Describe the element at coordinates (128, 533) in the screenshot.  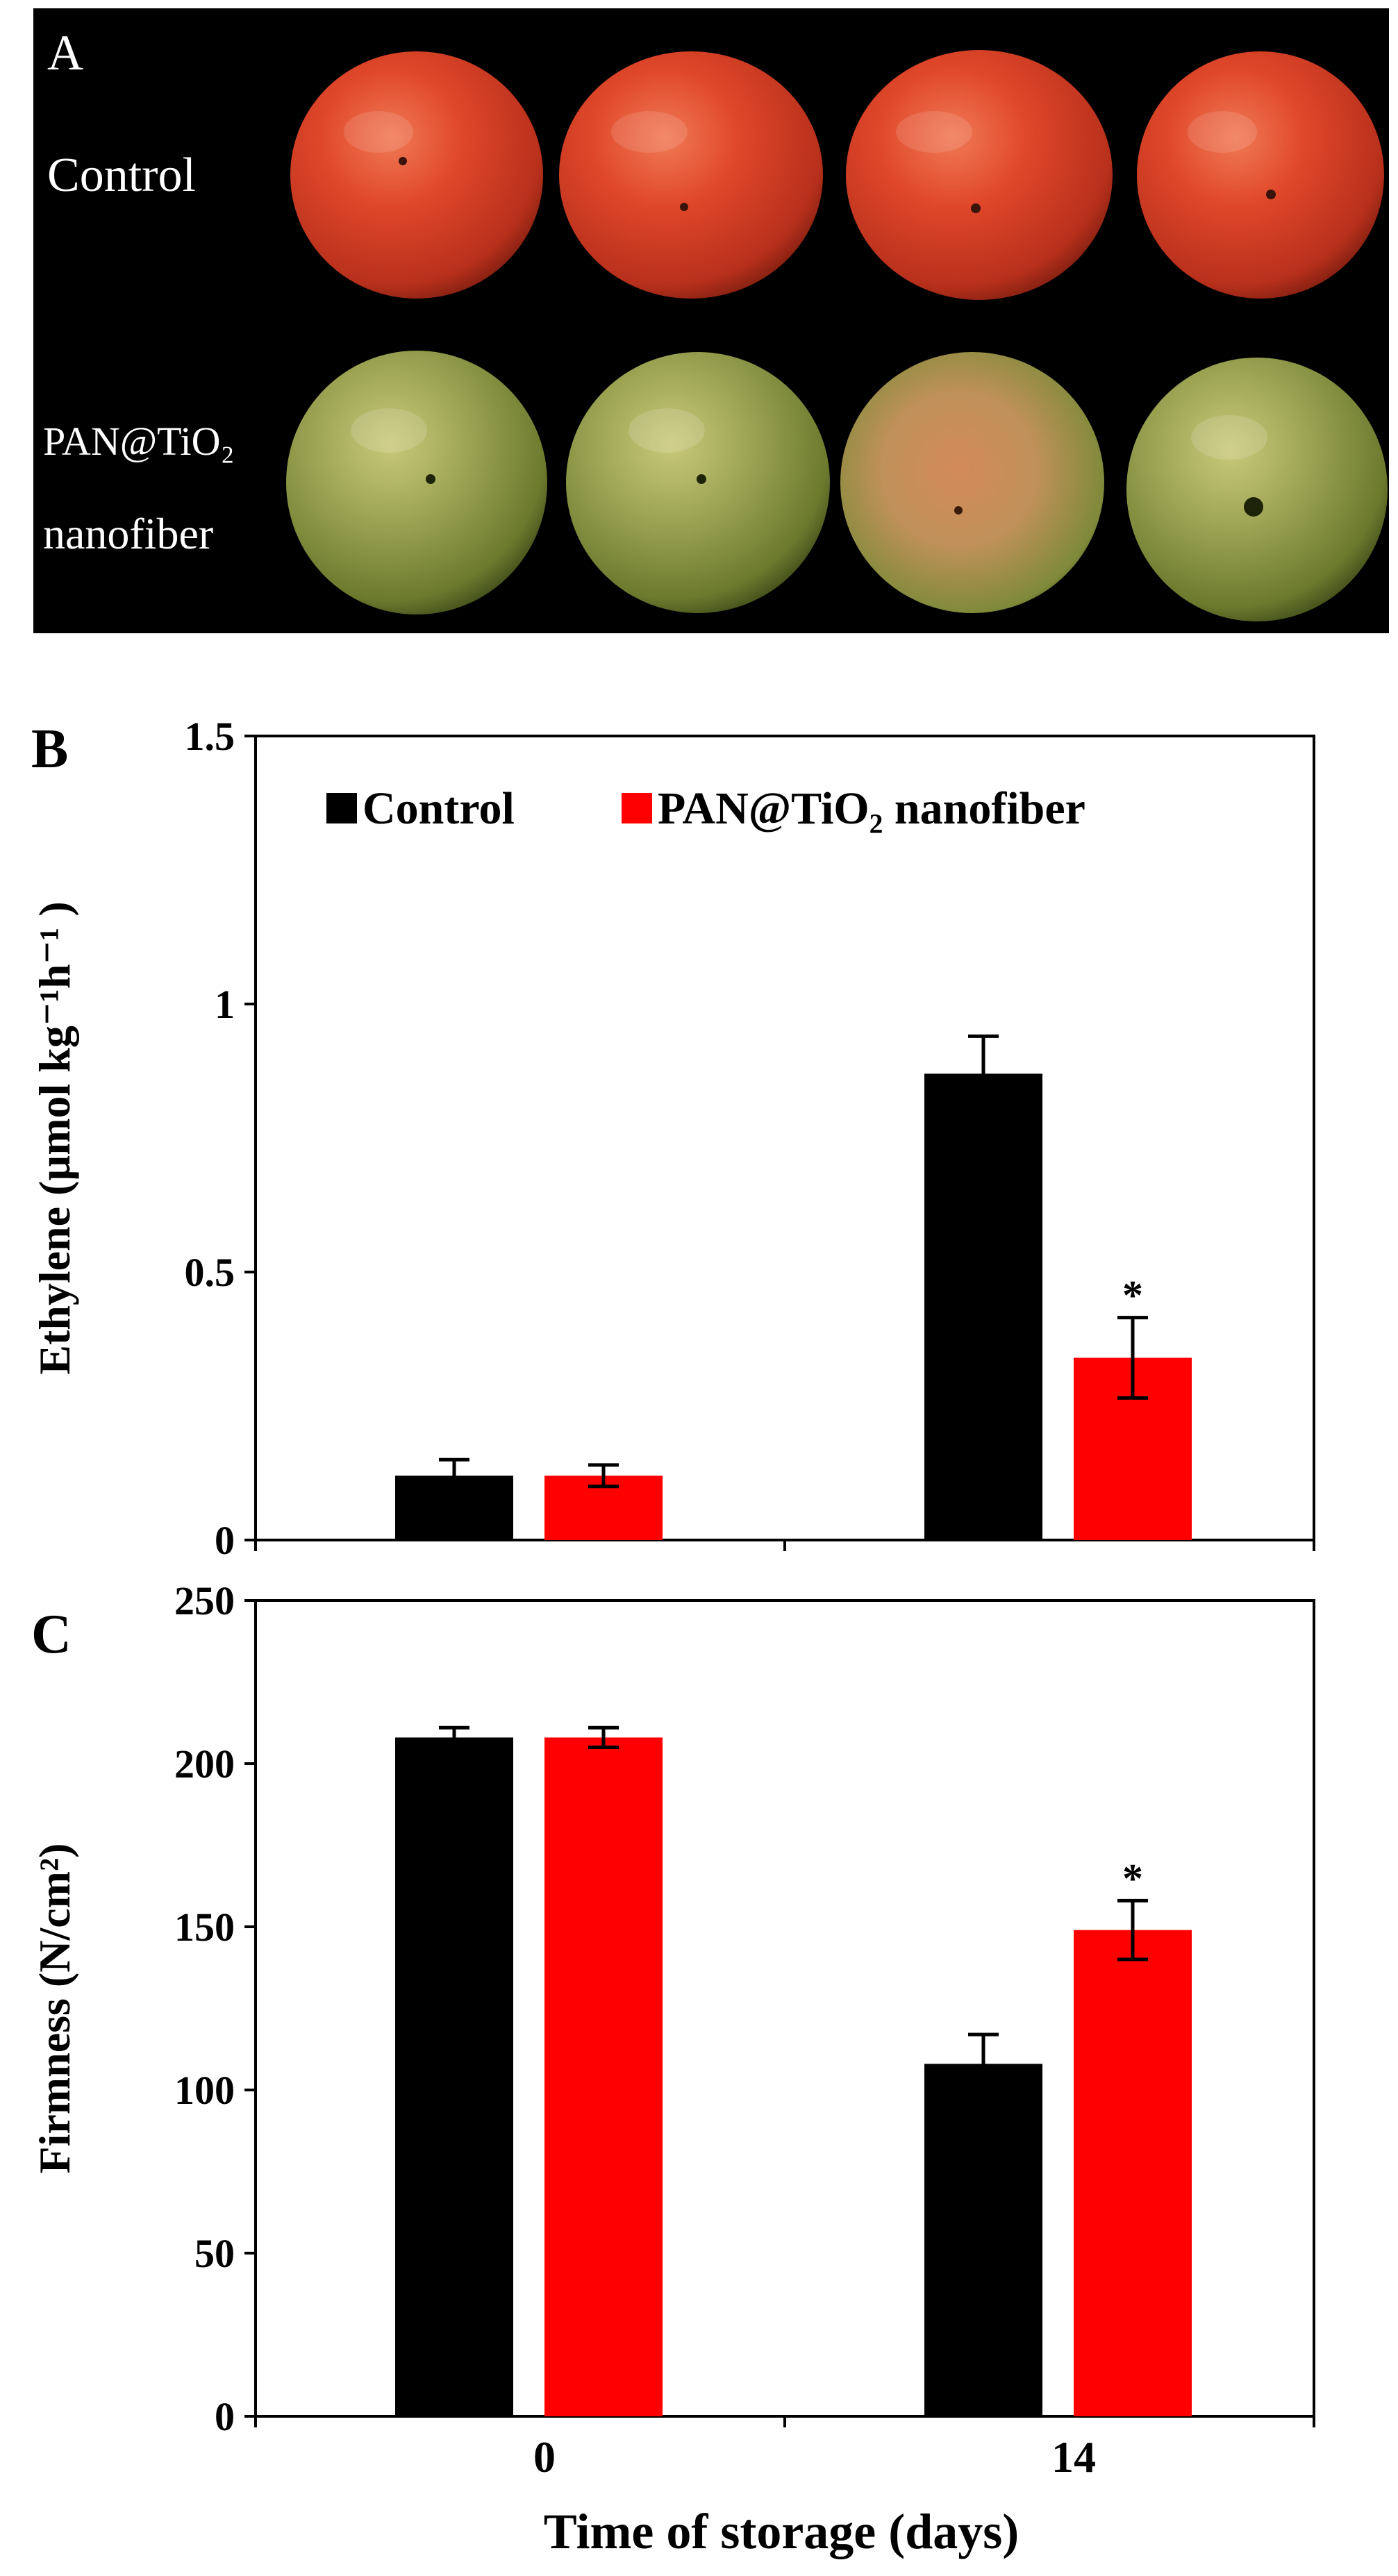
I see `row-label-treatment-line2: nanofiber` at that location.